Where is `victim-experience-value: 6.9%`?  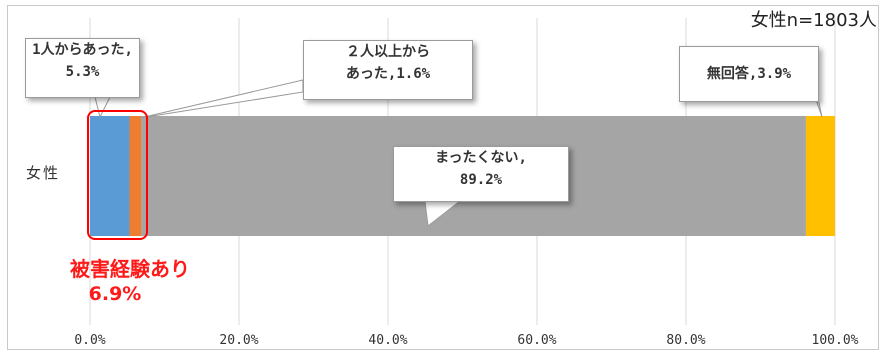 victim-experience-value: 6.9% is located at coordinates (115, 294).